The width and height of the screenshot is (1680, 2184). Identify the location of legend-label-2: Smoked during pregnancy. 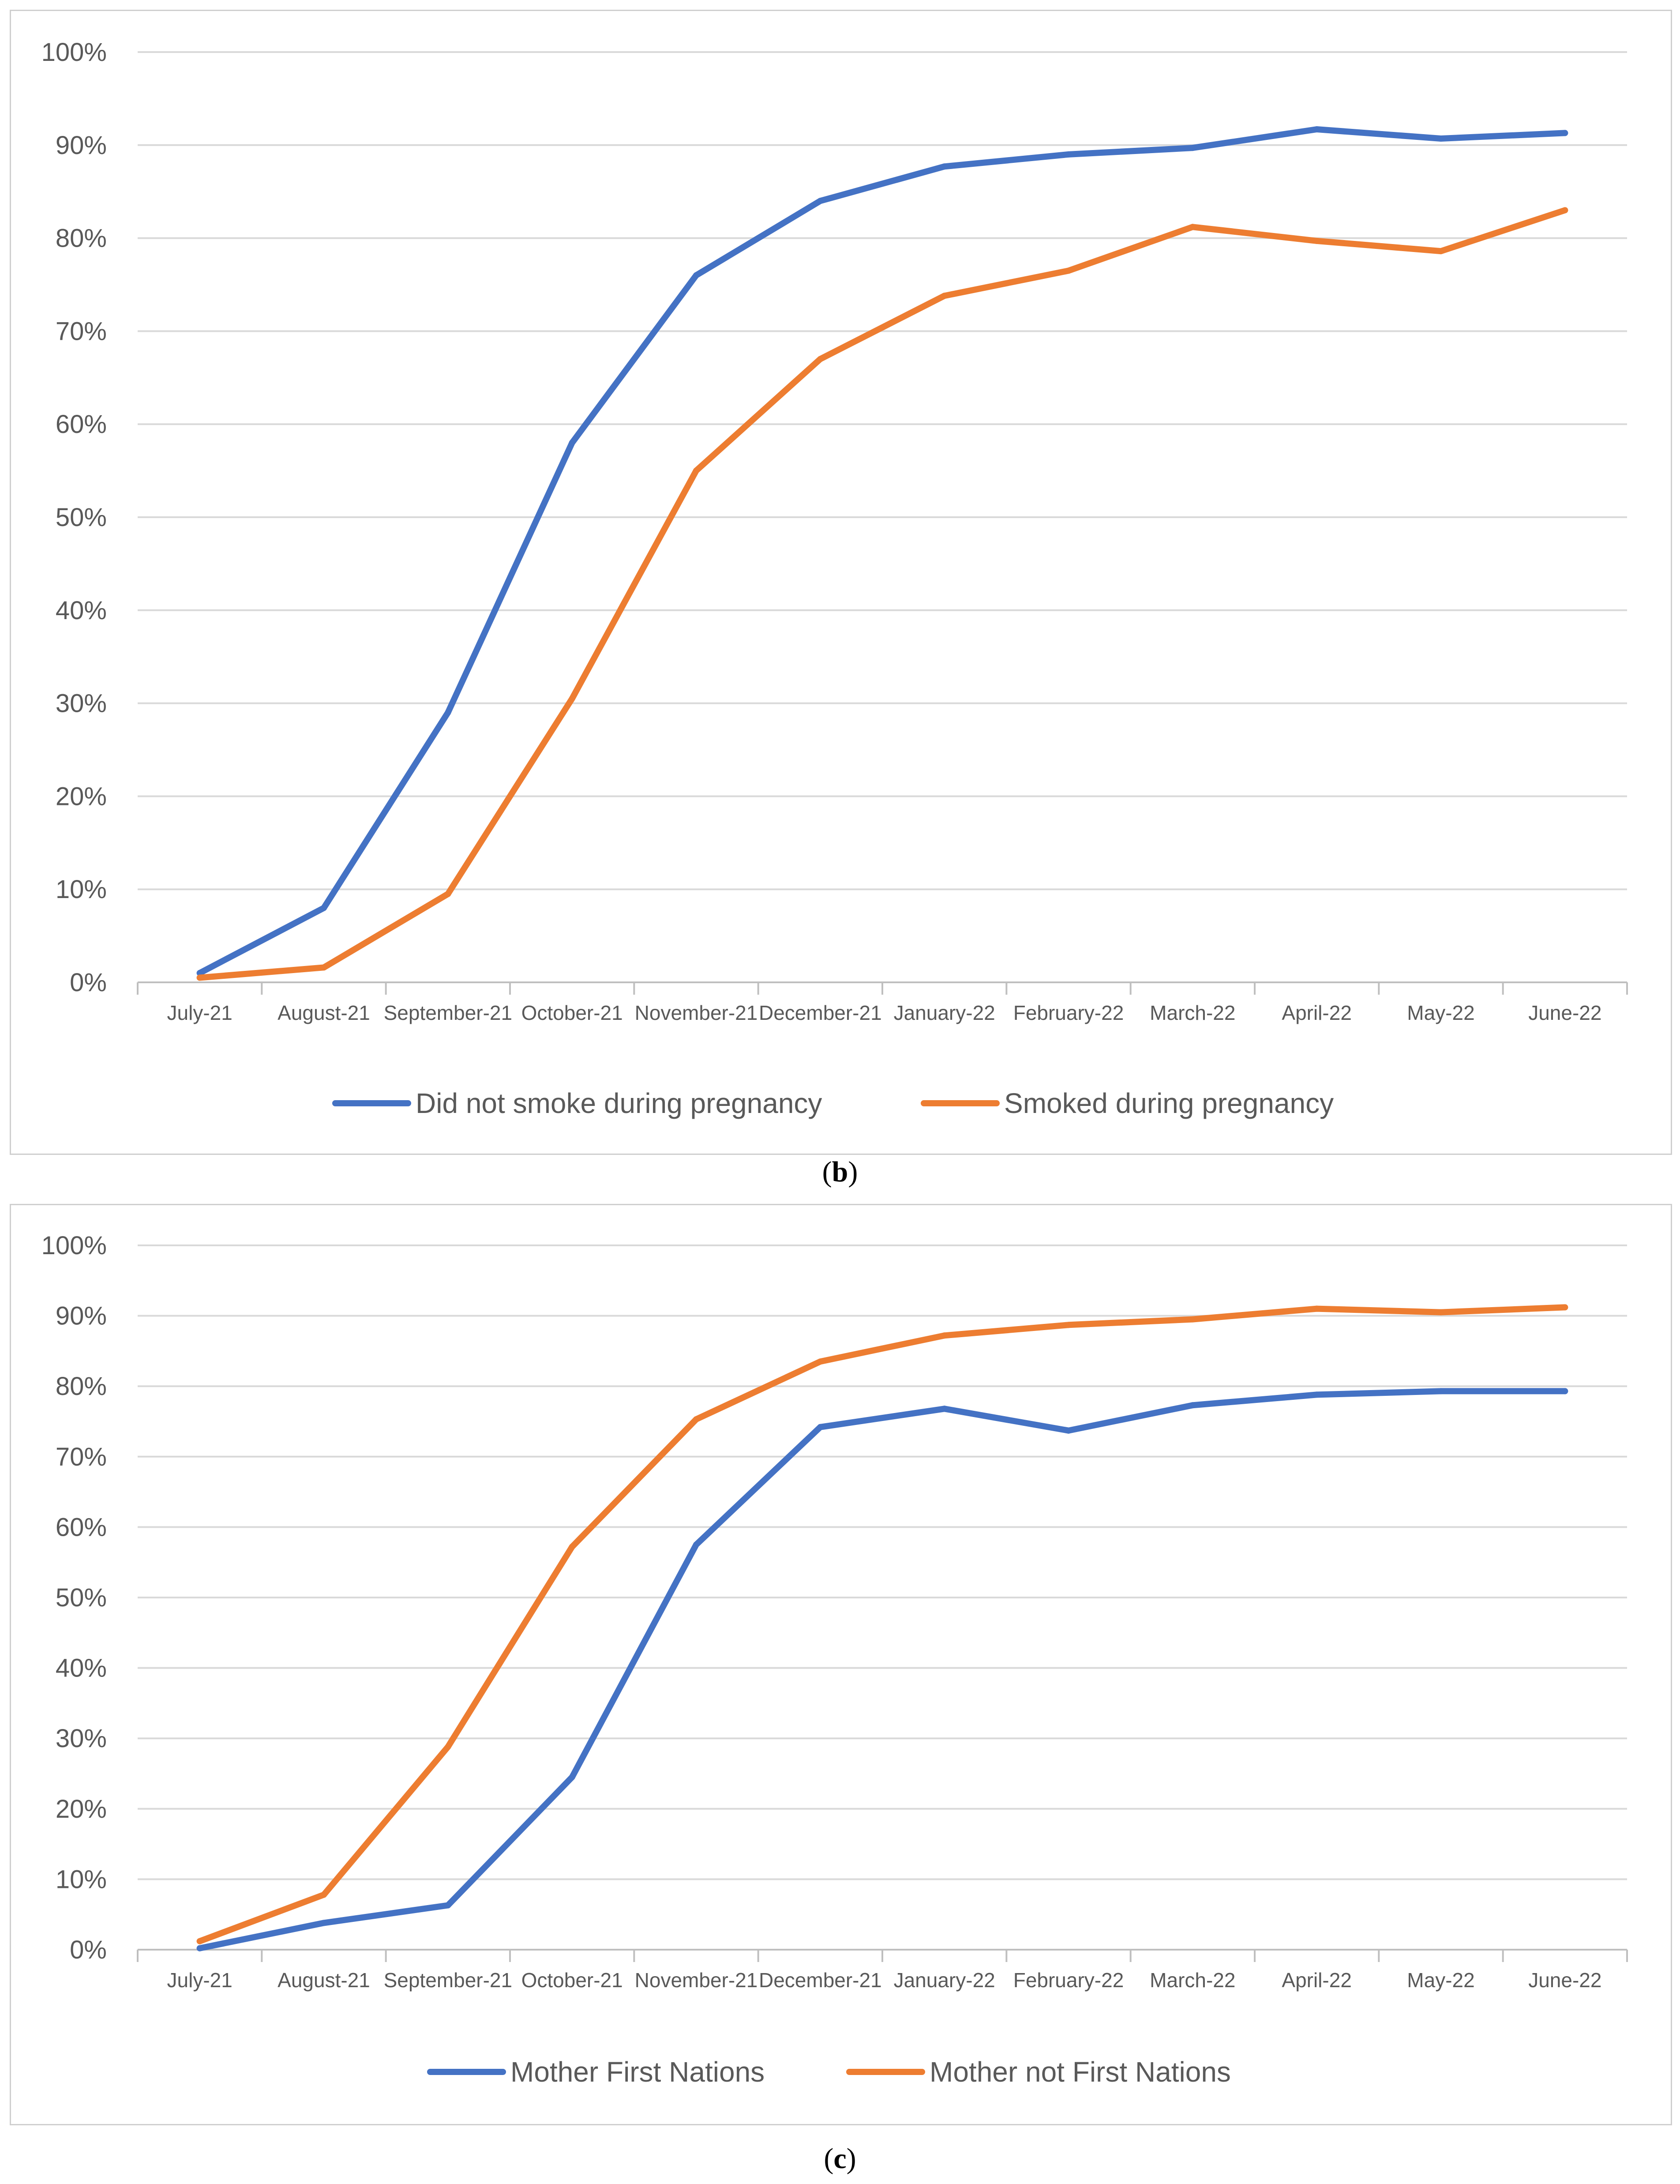
(1169, 1103).